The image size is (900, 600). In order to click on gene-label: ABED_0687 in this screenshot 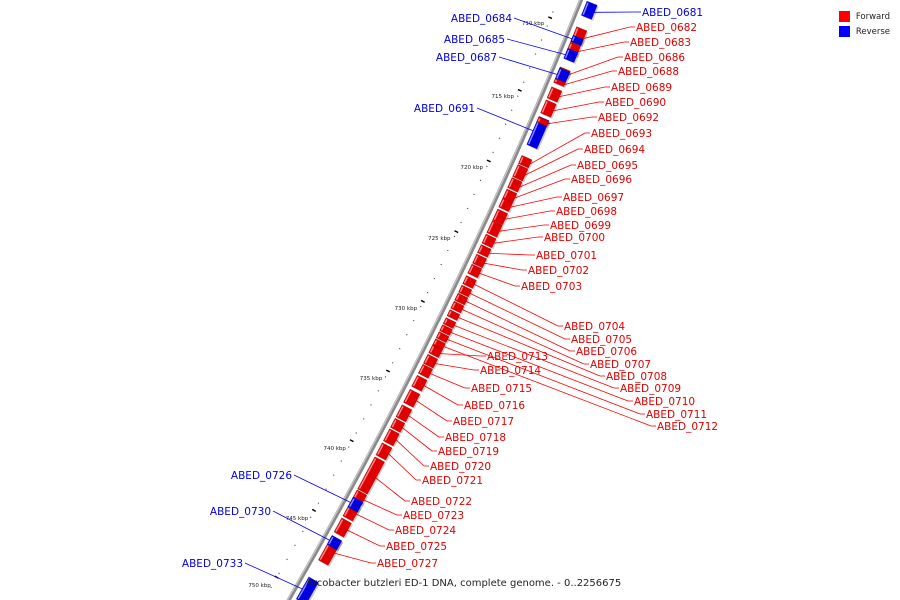, I will do `click(466, 58)`.